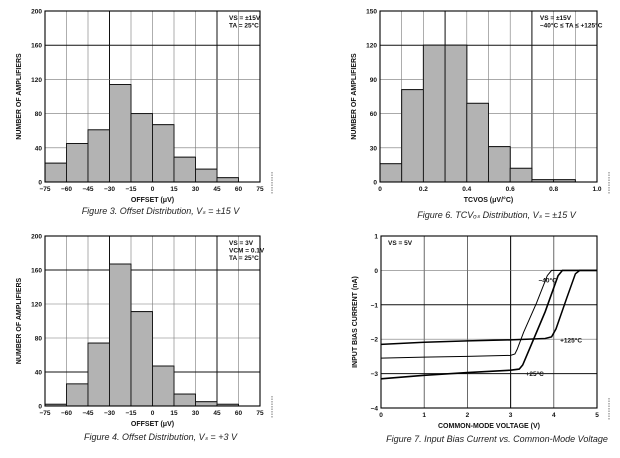 The height and width of the screenshot is (458, 620). What do you see at coordinates (511, 415) in the screenshot?
I see `x-tick-label: 3` at bounding box center [511, 415].